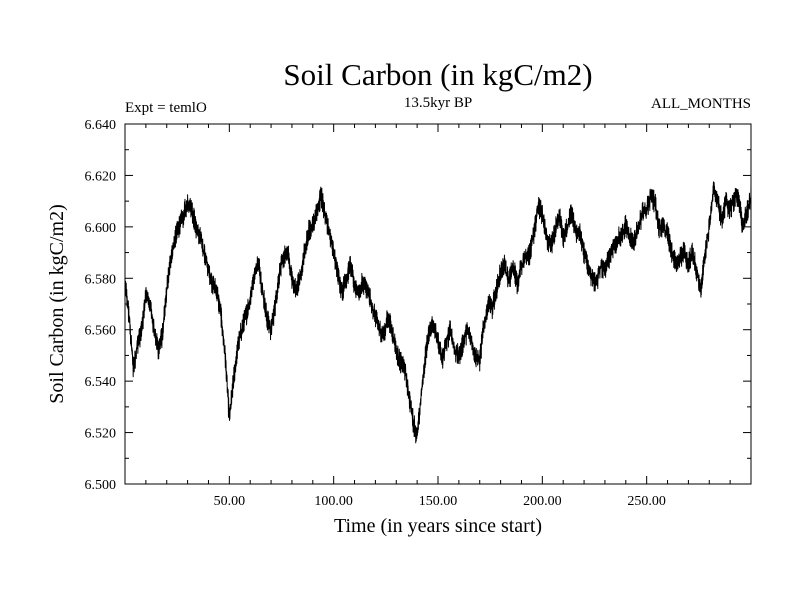 The width and height of the screenshot is (800, 600). Describe the element at coordinates (101, 125) in the screenshot. I see `y-tick-label: 6.640` at that location.